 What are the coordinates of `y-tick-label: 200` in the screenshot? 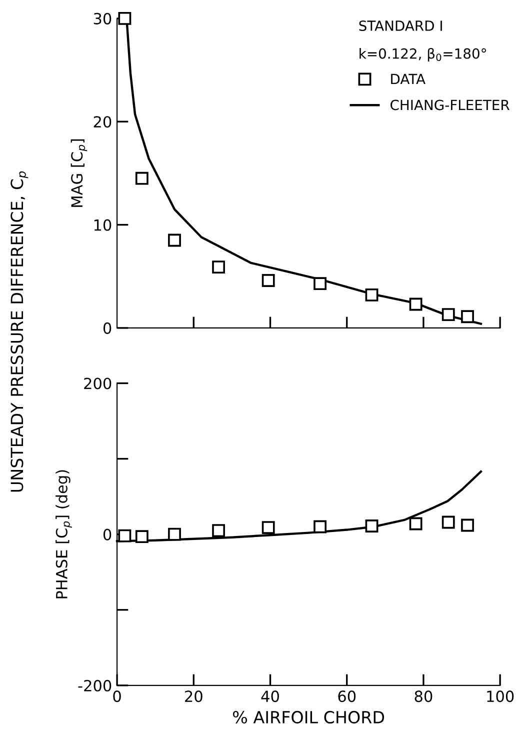 It's located at (98, 384).